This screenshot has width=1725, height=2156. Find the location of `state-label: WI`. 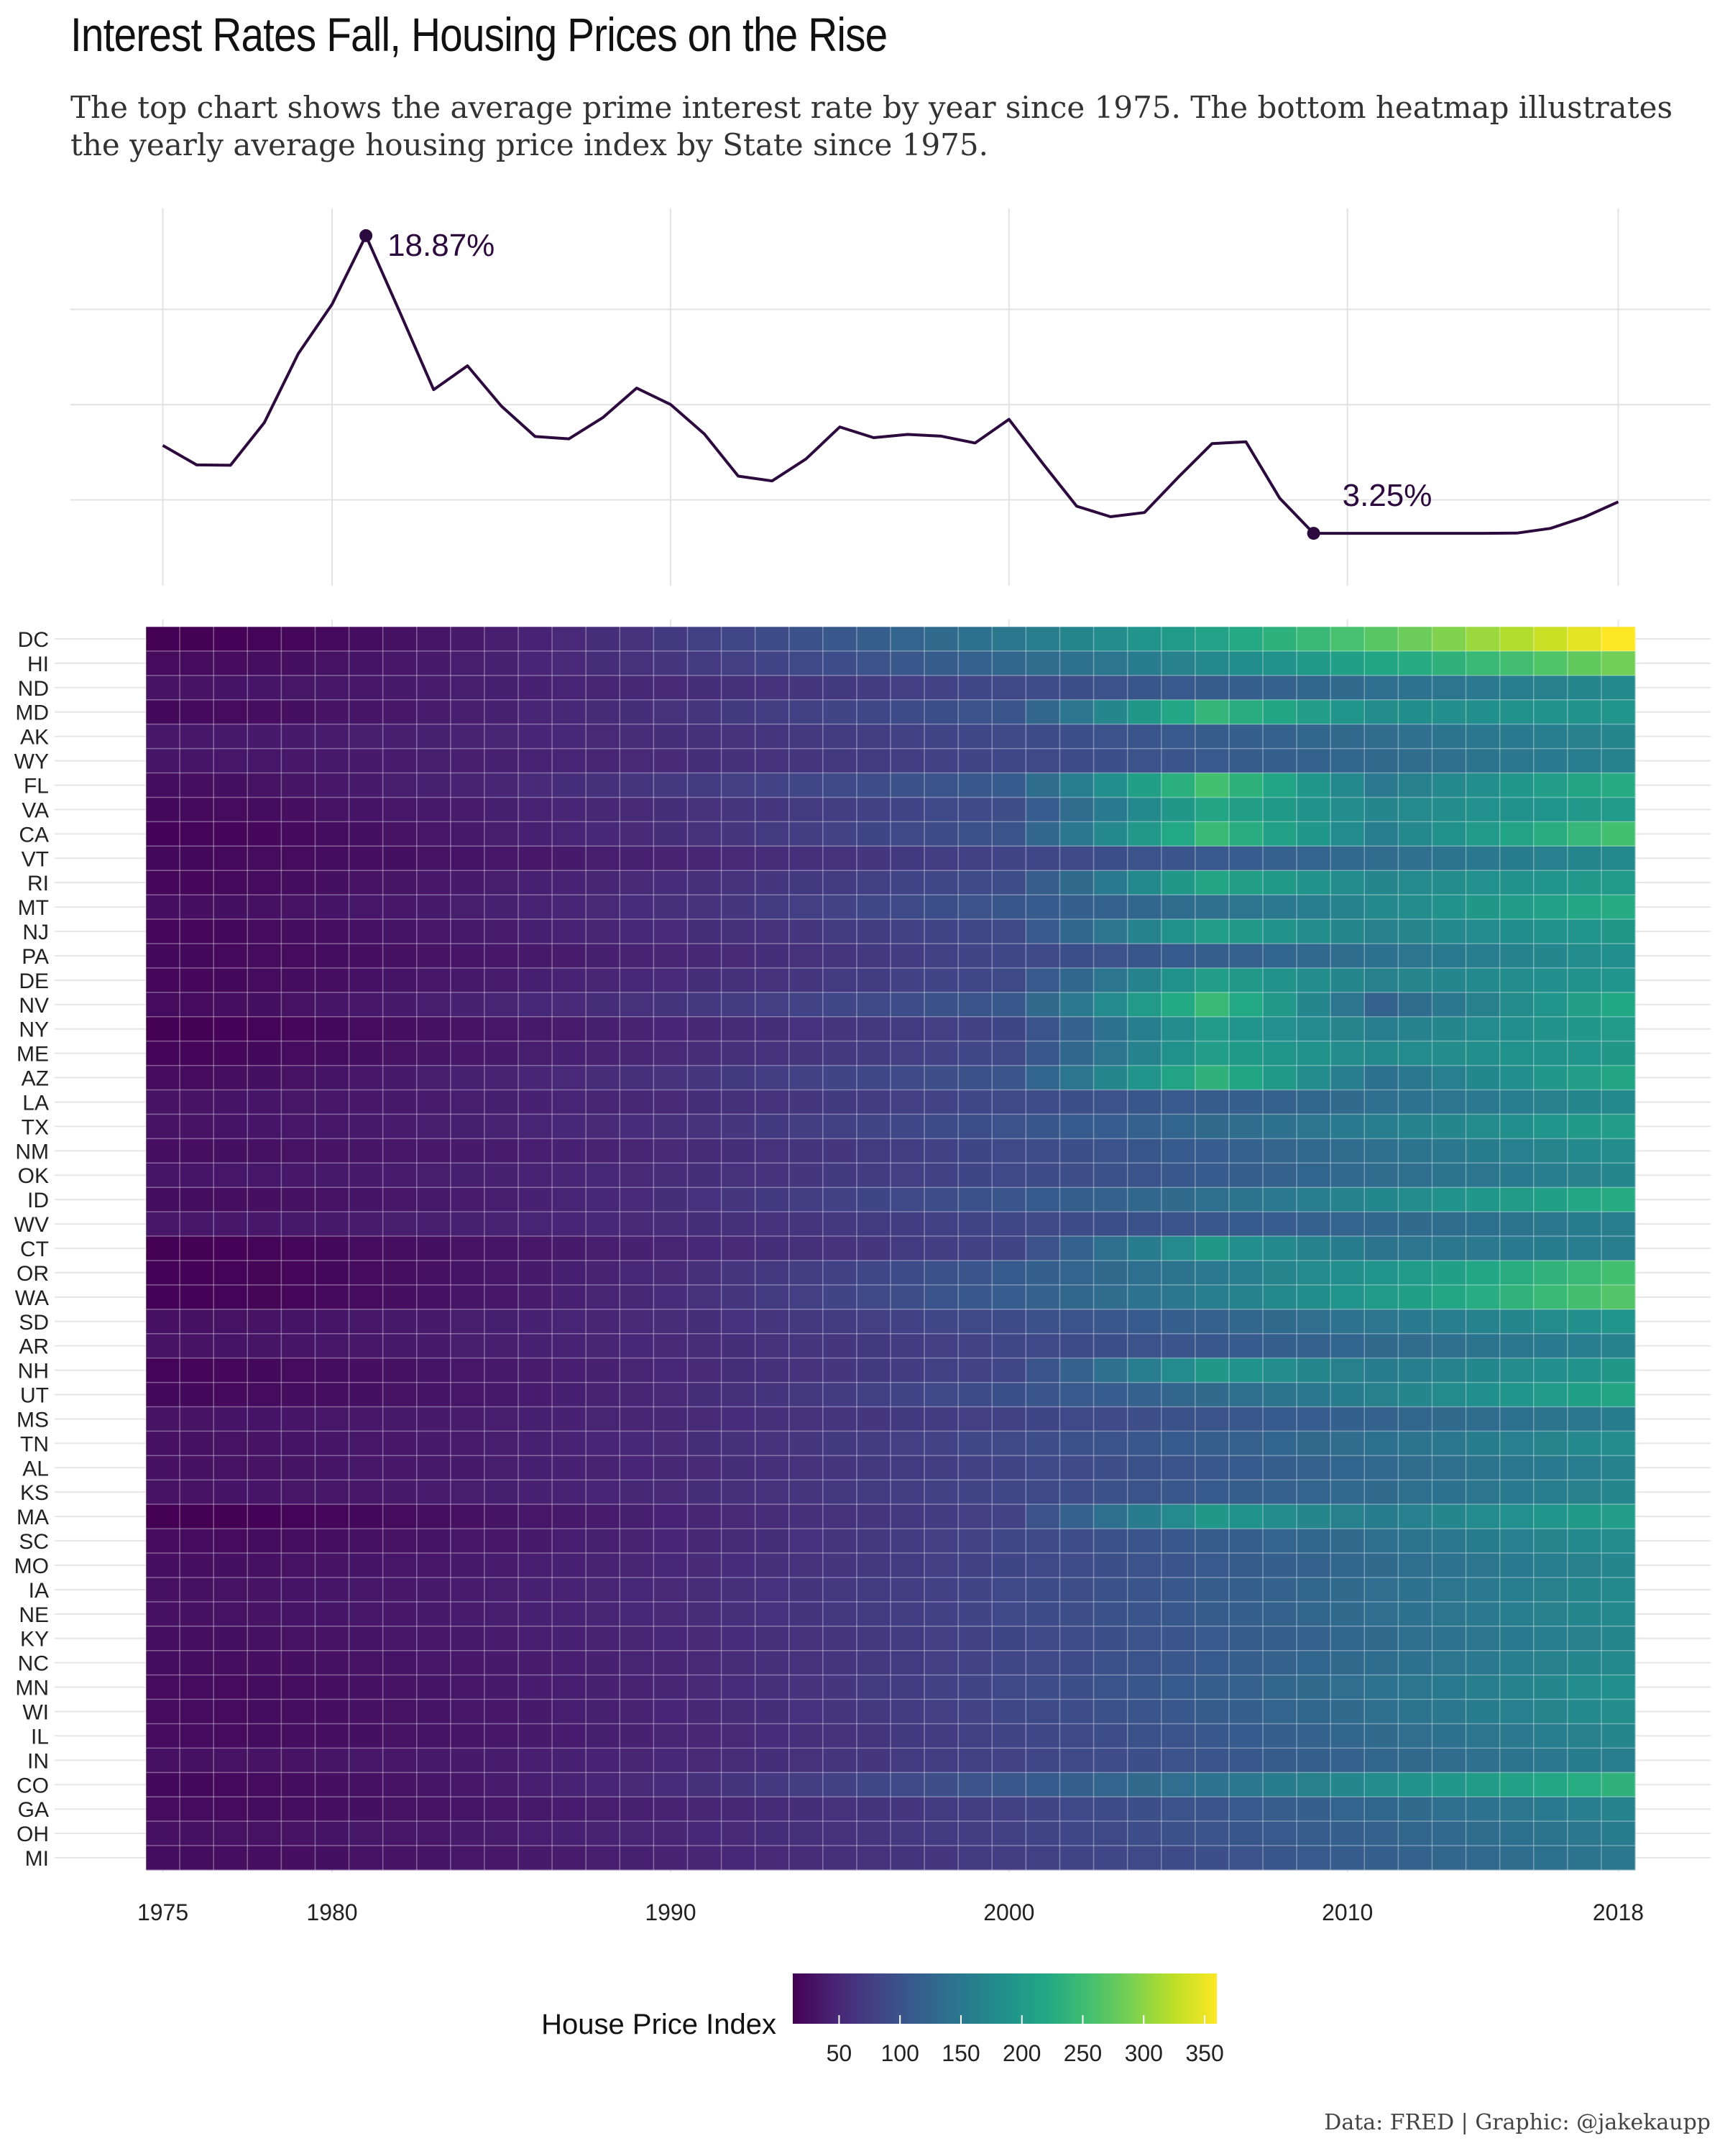

state-label: WI is located at coordinates (35, 1713).